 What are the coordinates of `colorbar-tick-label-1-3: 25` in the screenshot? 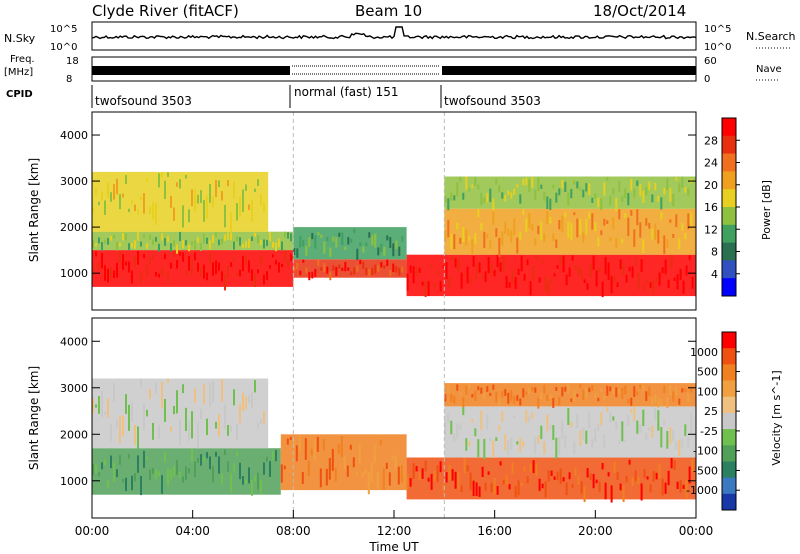 It's located at (711, 411).